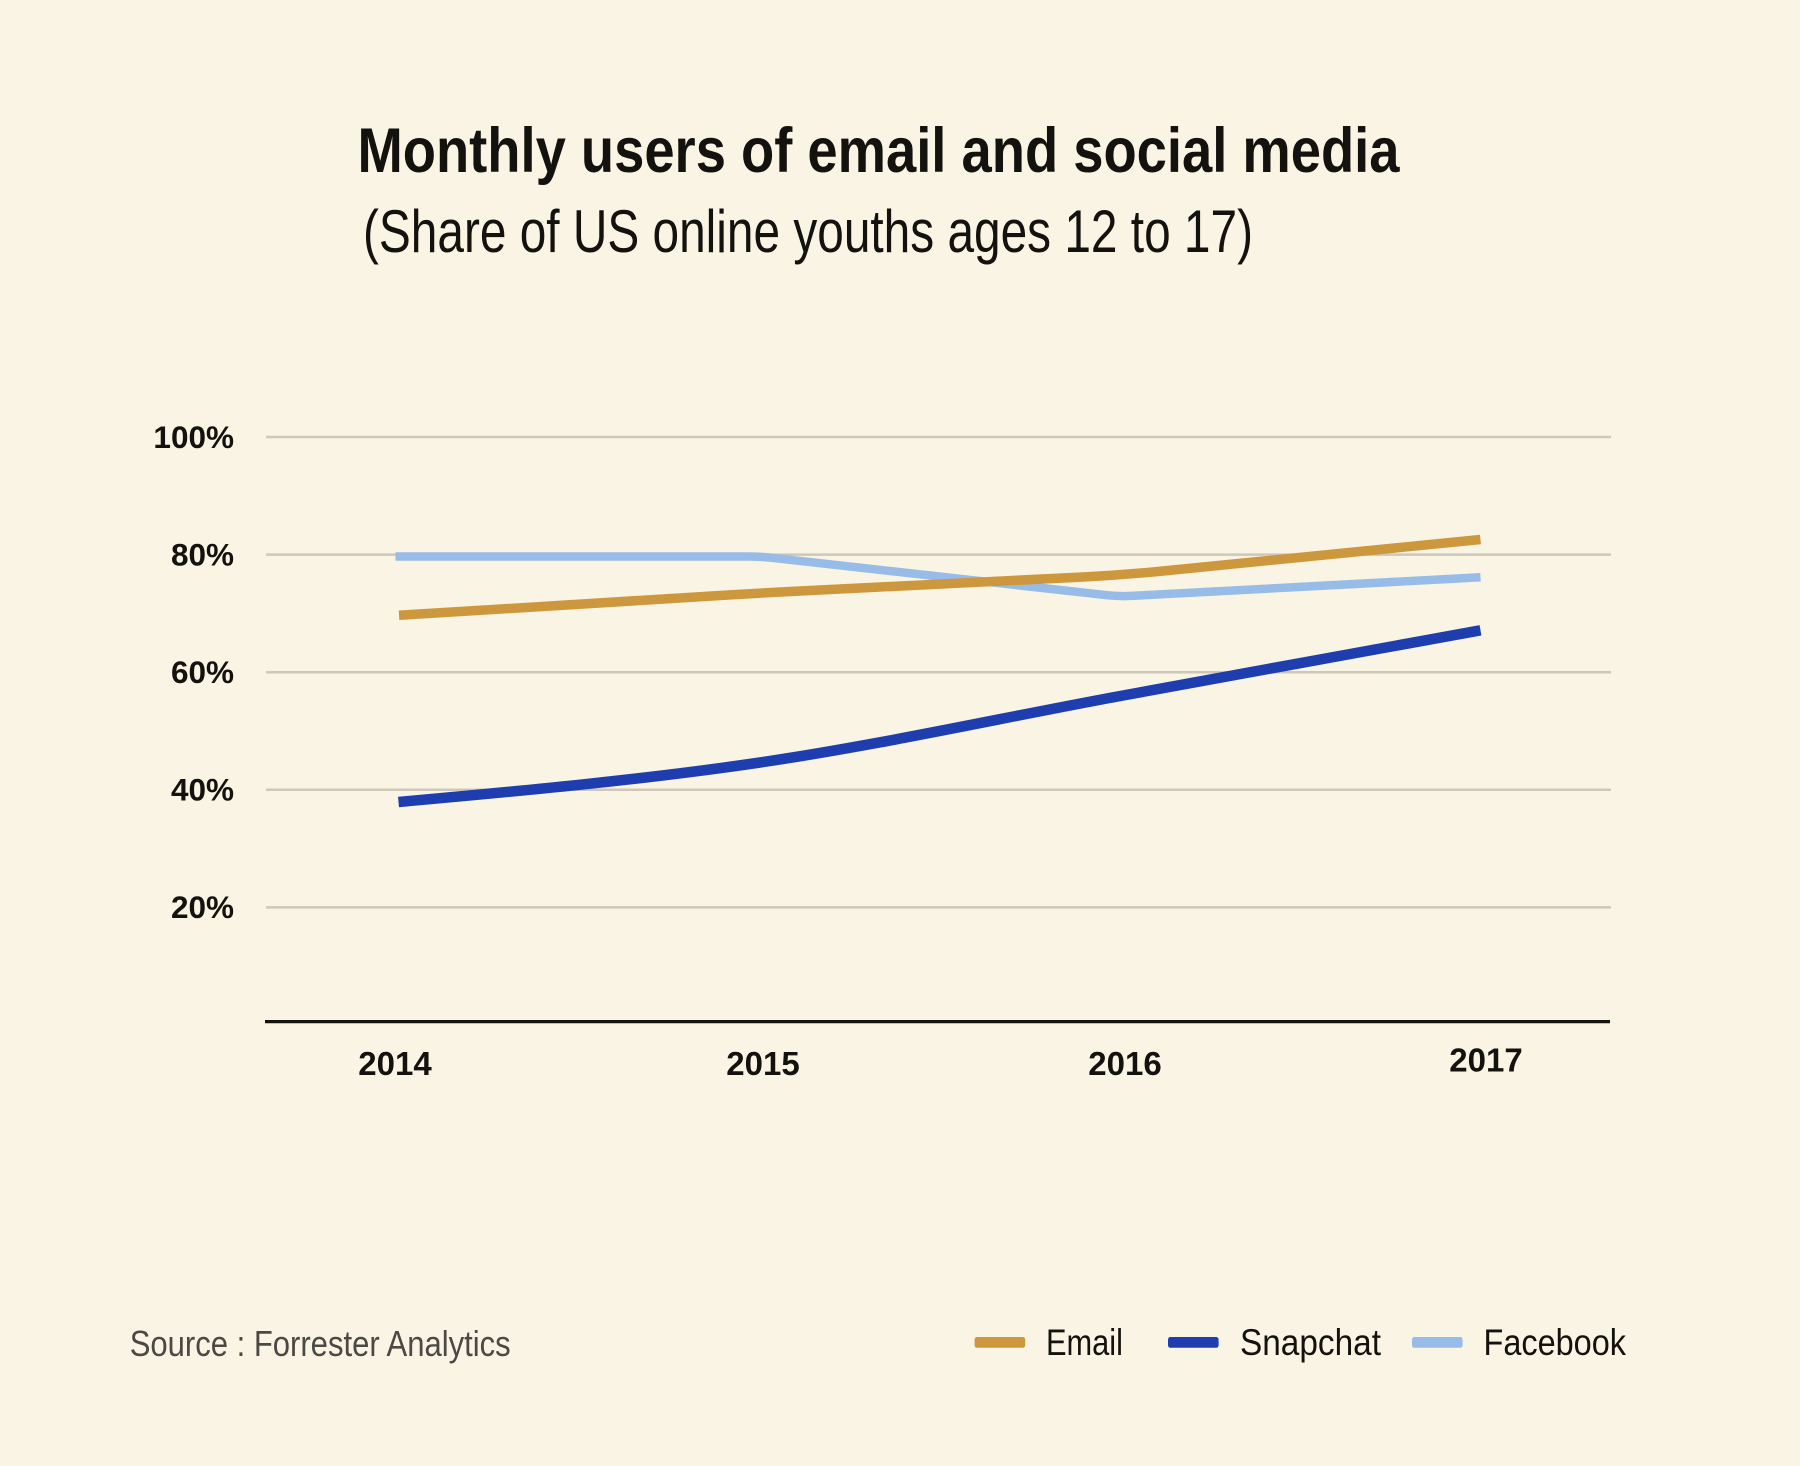 This screenshot has width=1800, height=1466. What do you see at coordinates (202, 554) in the screenshot?
I see `svg-text: 80%` at bounding box center [202, 554].